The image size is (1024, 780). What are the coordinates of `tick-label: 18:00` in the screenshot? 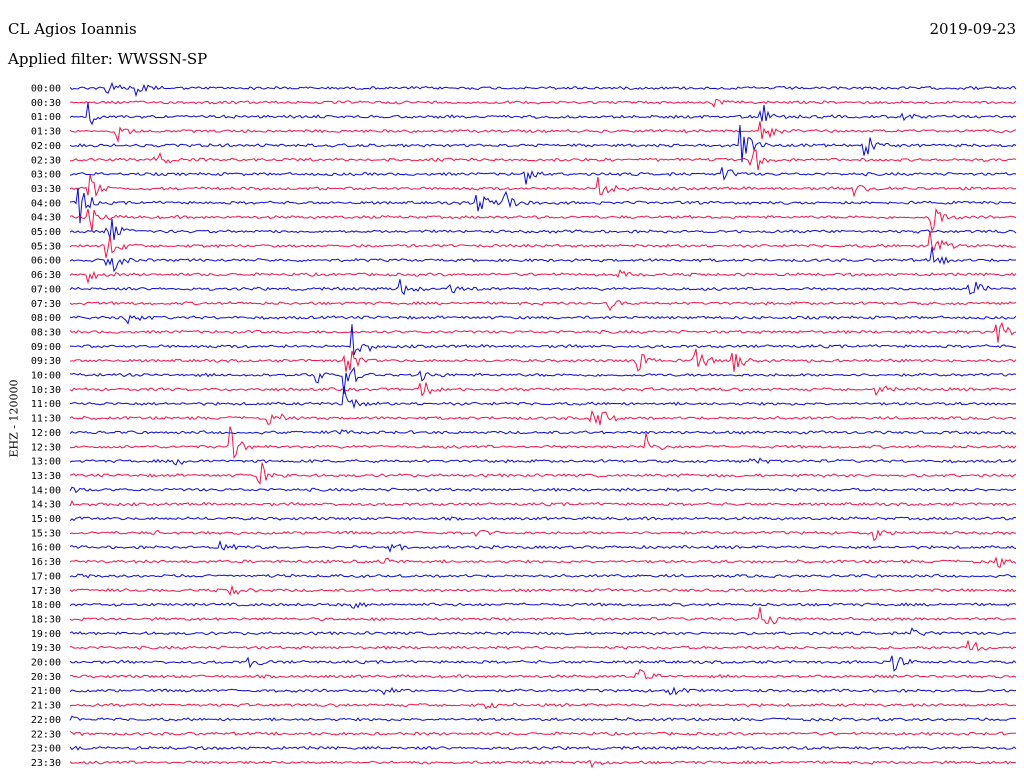 It's located at (46, 605).